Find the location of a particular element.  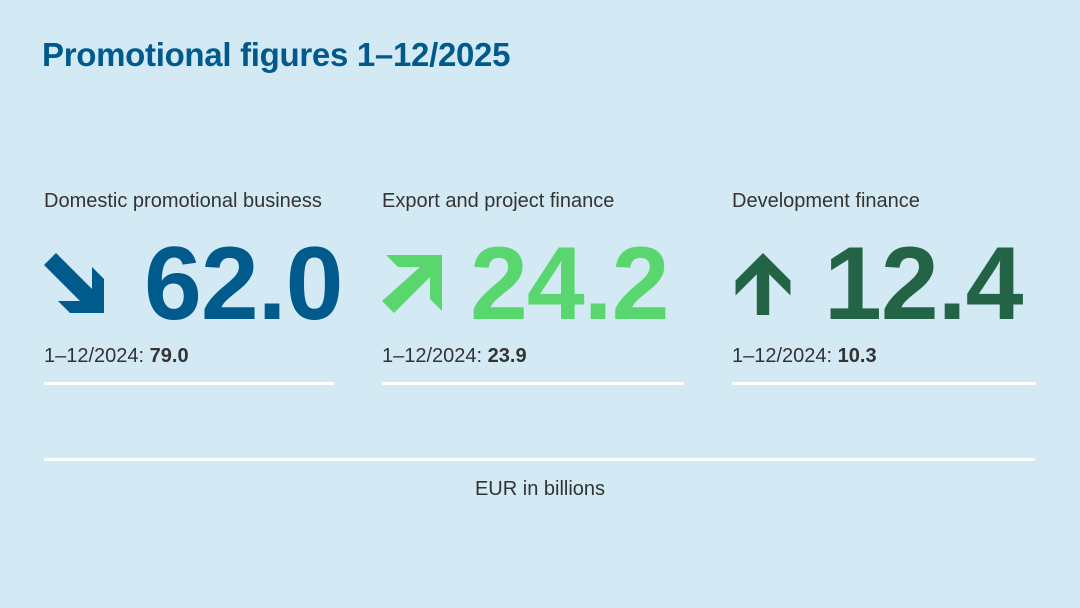

metric-label: Domestic promotional business is located at coordinates (183, 201).